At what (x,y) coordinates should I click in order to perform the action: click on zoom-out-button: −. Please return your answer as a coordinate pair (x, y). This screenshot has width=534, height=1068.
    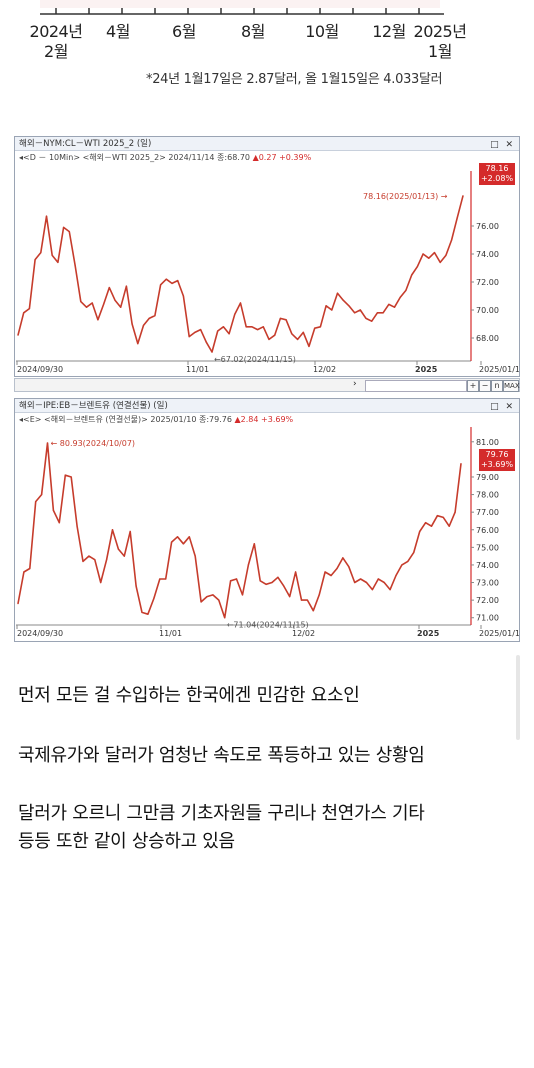
    Looking at the image, I should click on (485, 386).